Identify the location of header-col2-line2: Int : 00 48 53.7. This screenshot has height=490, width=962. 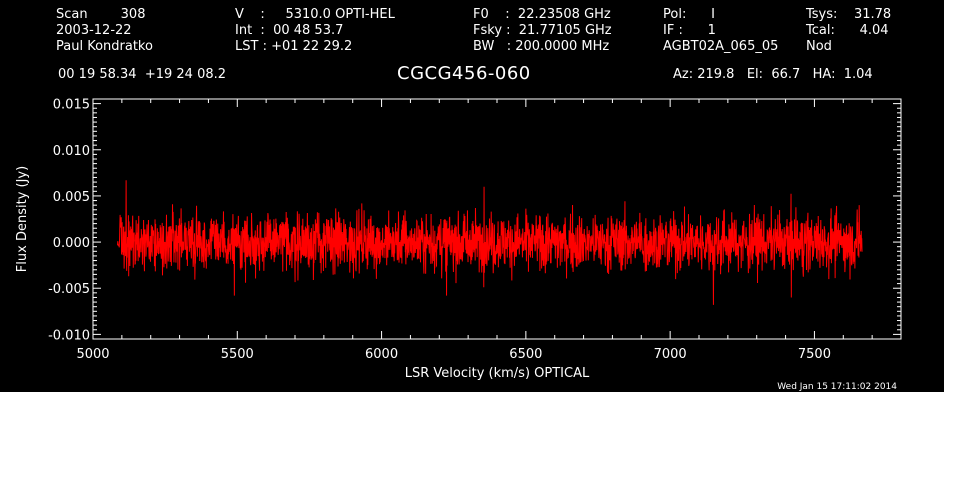
(289, 30).